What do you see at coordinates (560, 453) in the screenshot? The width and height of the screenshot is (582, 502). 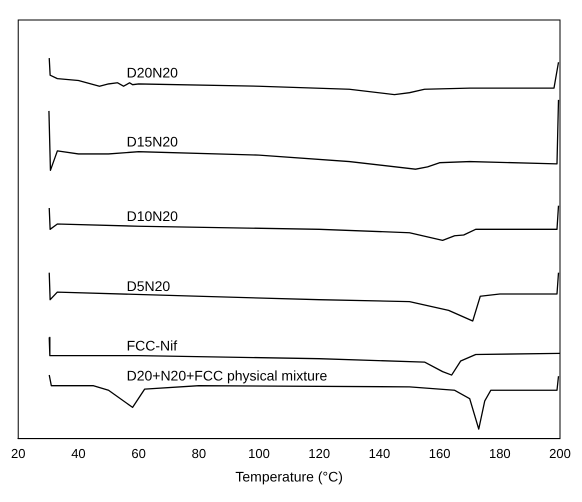 I see `x-tick-label: 200` at bounding box center [560, 453].